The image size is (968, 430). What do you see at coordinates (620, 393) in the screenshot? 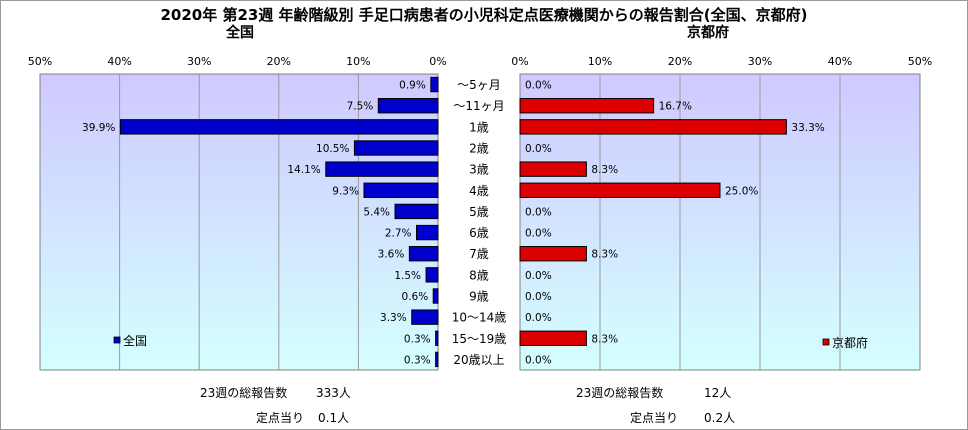
I see `kyoto-total-label: 23週の総報告数` at bounding box center [620, 393].